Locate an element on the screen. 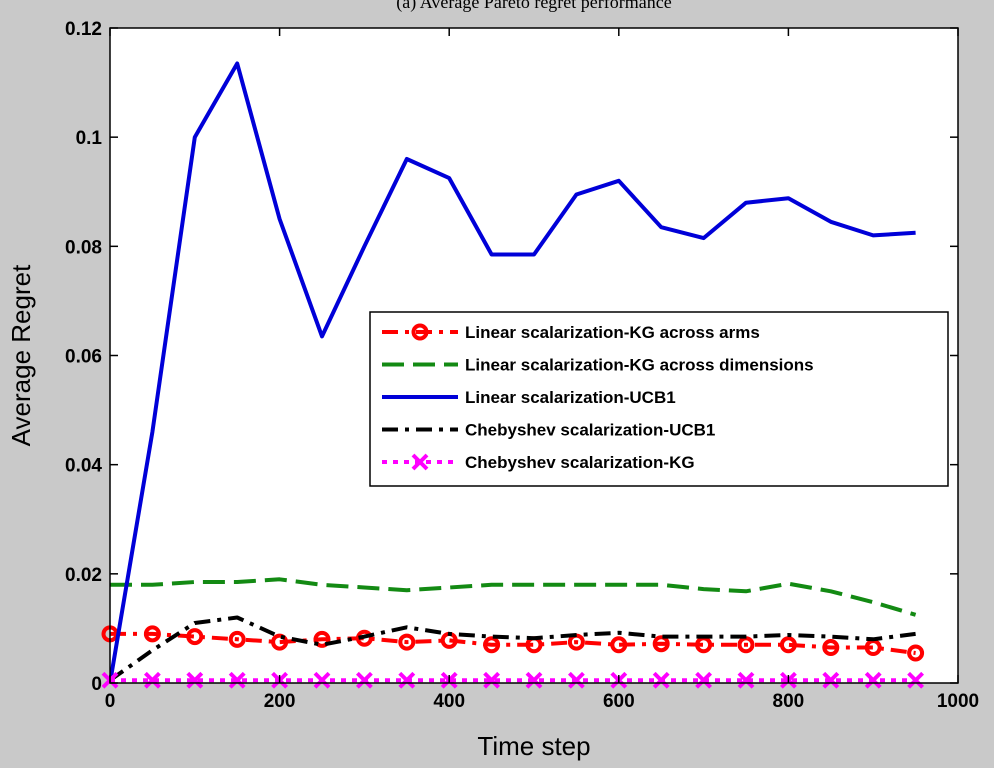 This screenshot has width=994, height=768. legend-label: Chebyshev scalarization-UCB1 is located at coordinates (590, 430).